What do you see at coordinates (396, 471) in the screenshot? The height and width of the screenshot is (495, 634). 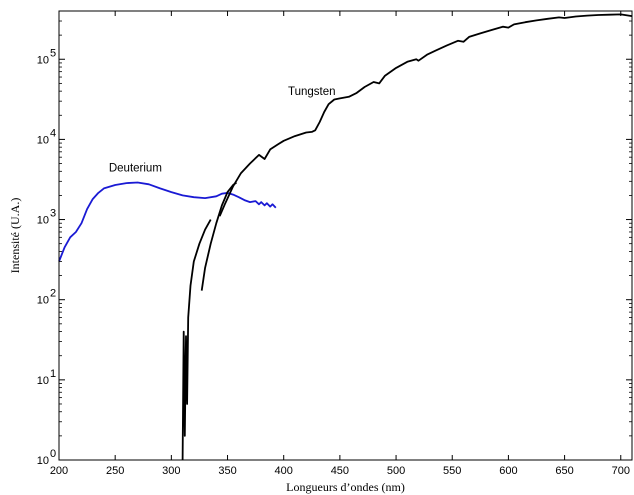 I see `x-tick-label: 500` at bounding box center [396, 471].